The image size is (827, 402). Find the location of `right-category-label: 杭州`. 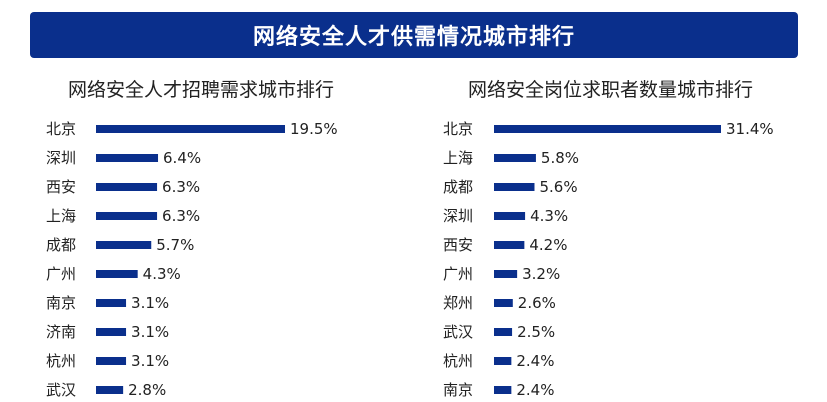

right-category-label: 杭州 is located at coordinates (458, 361).